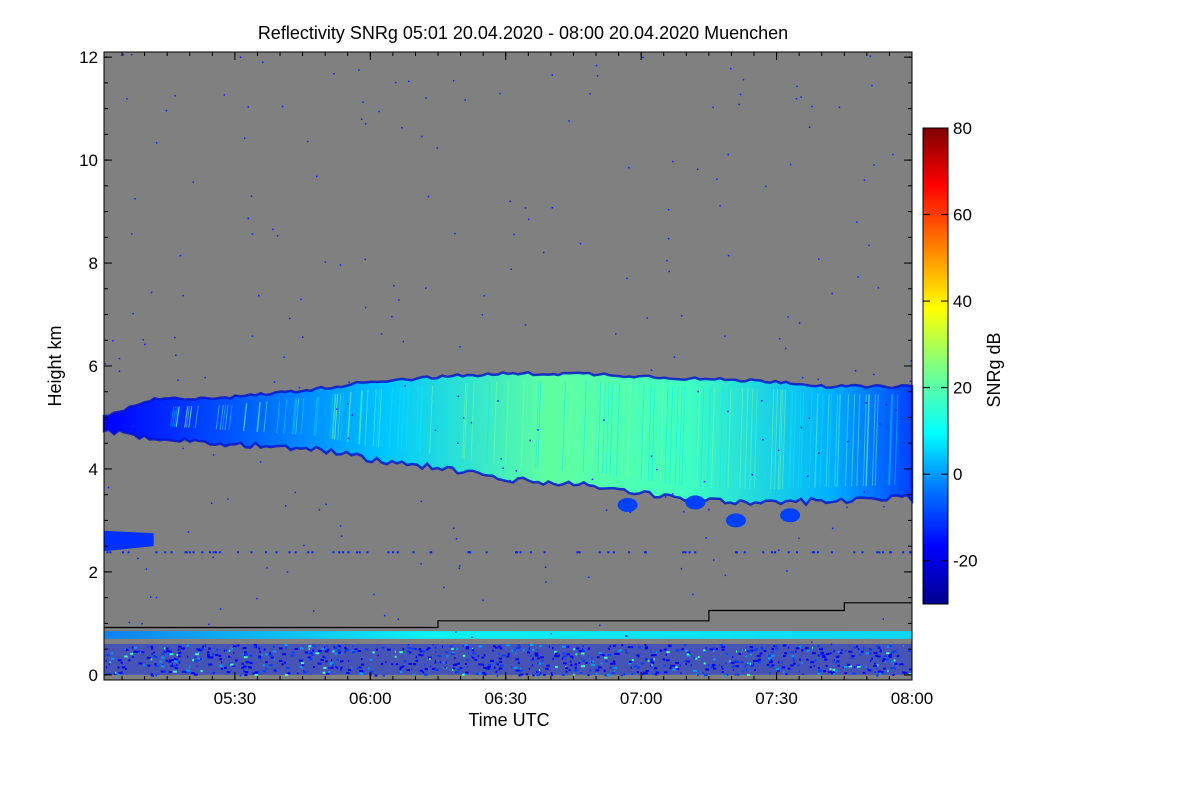 The height and width of the screenshot is (800, 1200). I want to click on x-tick-label: 08:00, so click(912, 698).